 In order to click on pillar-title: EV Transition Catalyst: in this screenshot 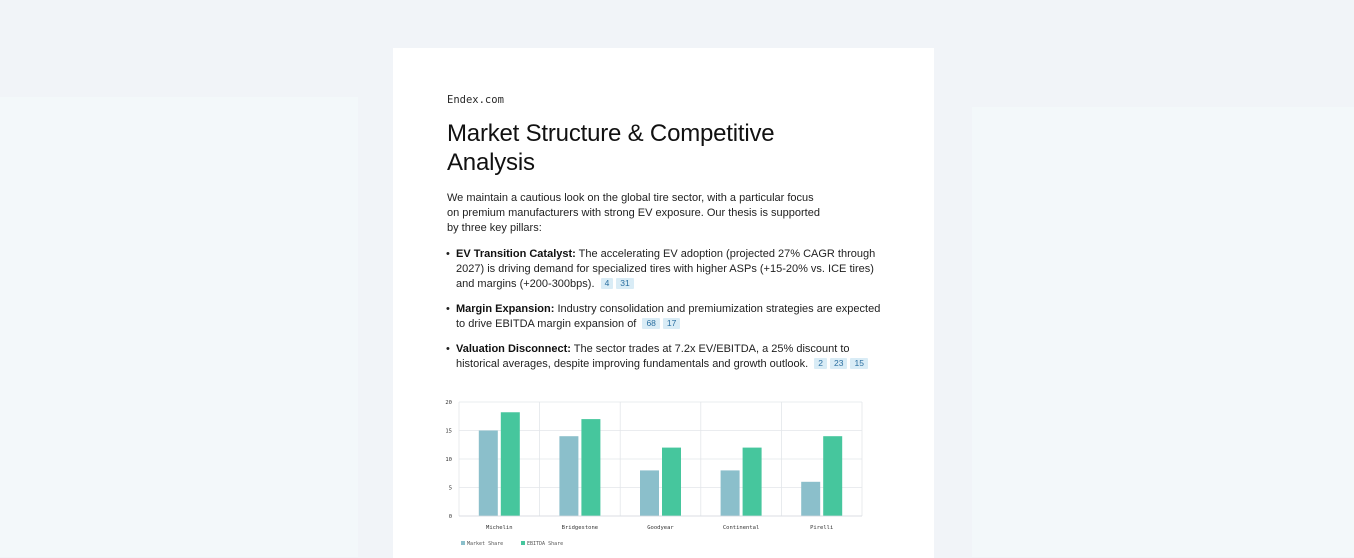, I will do `click(516, 254)`.